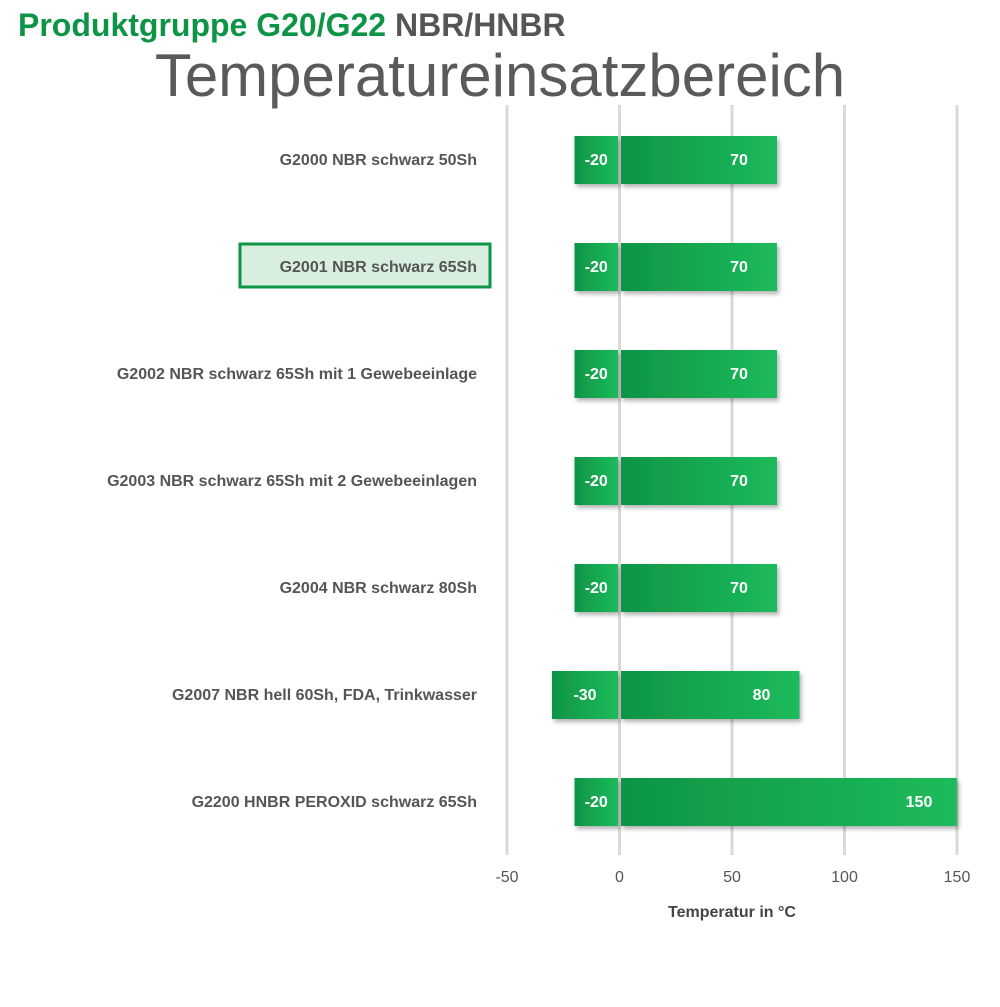  What do you see at coordinates (378, 588) in the screenshot?
I see `y-tick-label: G2004 NBR schwarz 80Sh` at bounding box center [378, 588].